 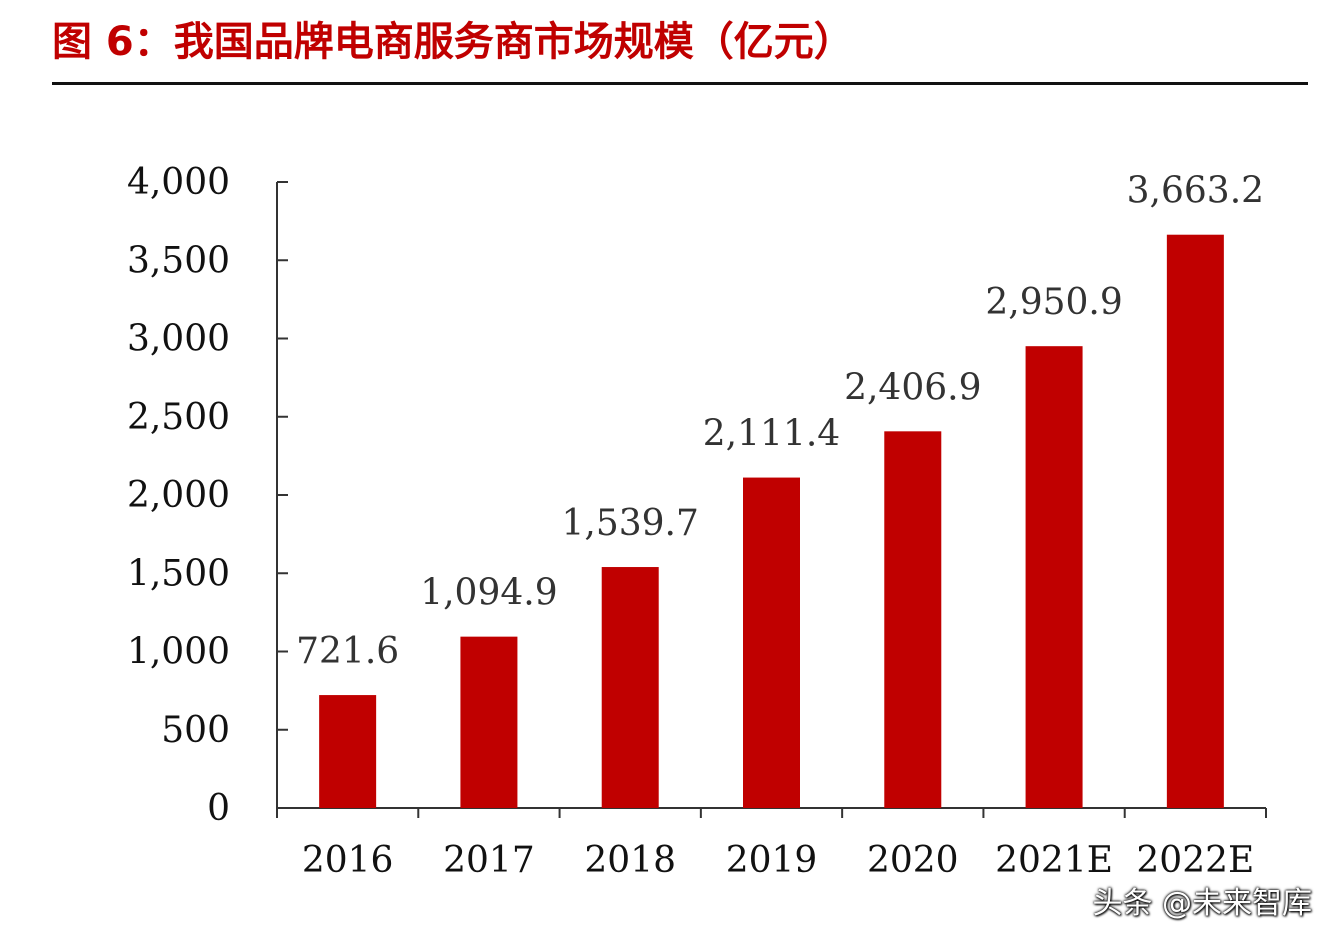 I want to click on x-tick-label: 2017, so click(x=489, y=860).